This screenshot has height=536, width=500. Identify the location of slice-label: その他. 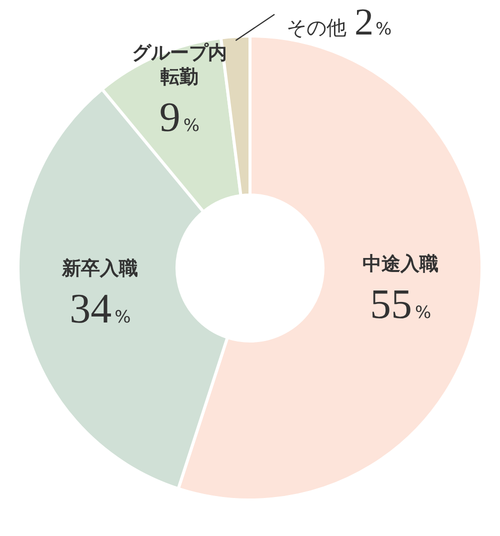
(316, 27).